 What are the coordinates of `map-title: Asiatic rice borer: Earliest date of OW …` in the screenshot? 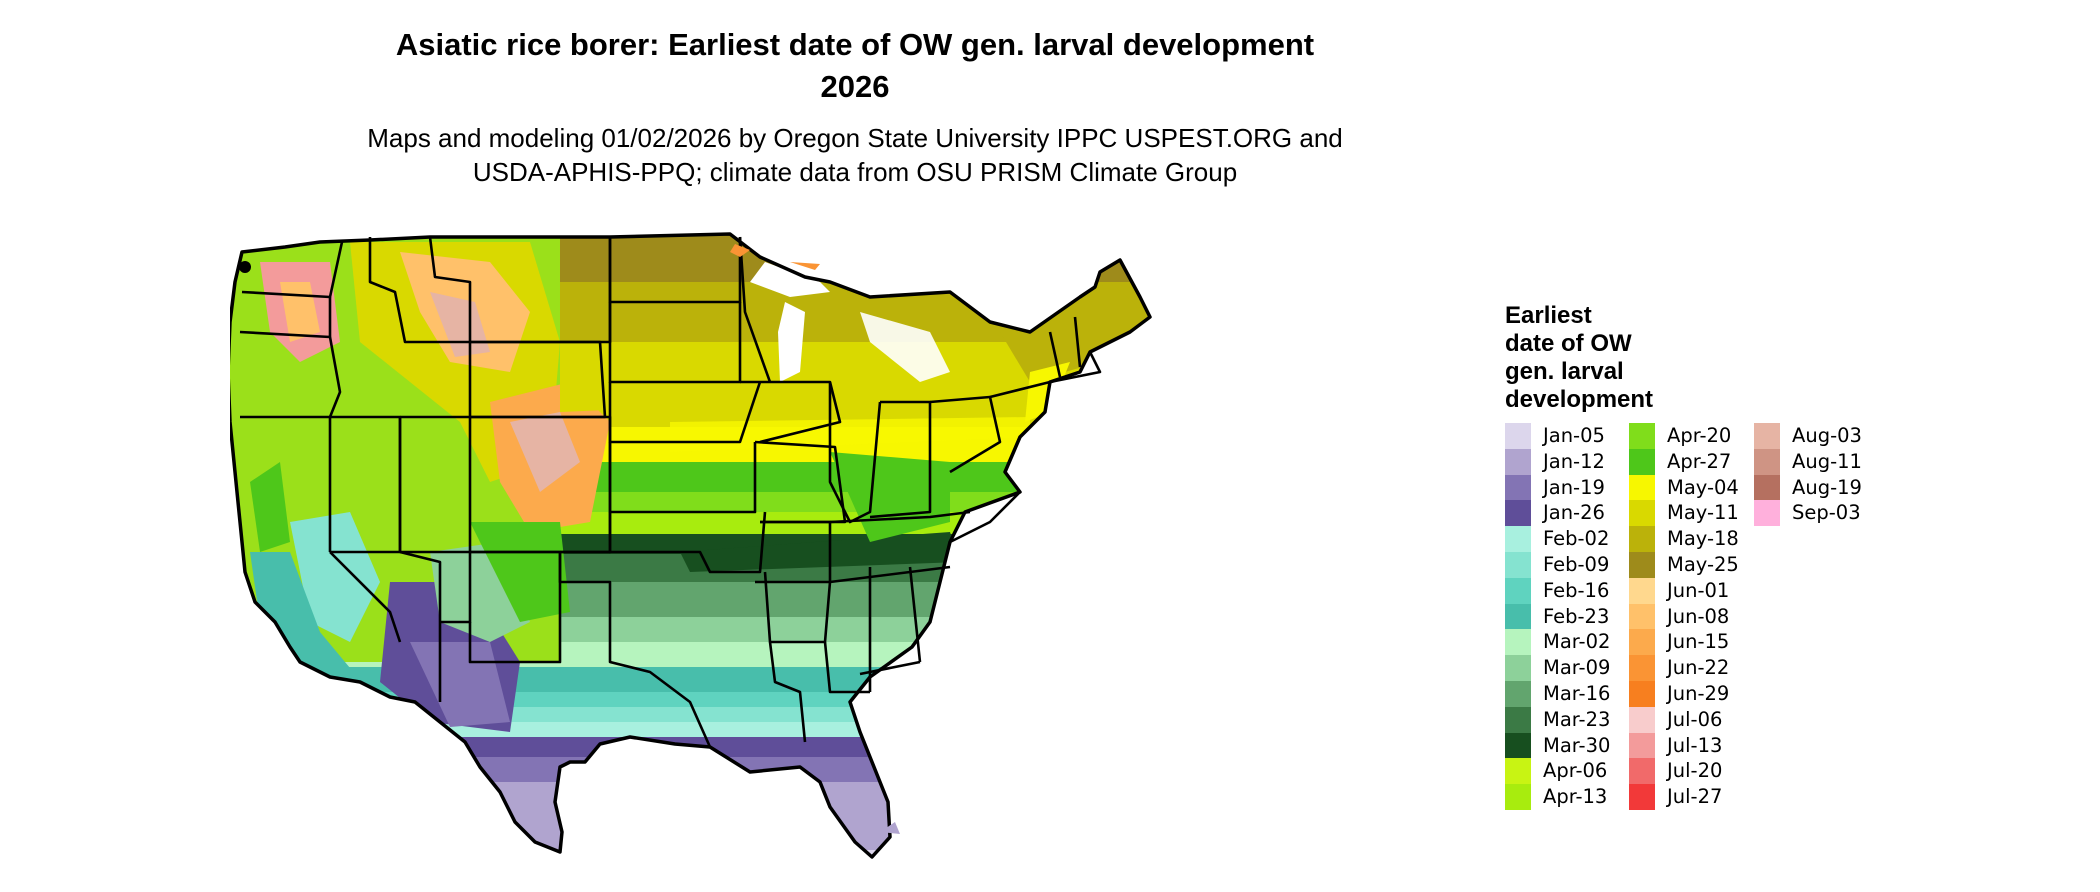 It's located at (855, 66).